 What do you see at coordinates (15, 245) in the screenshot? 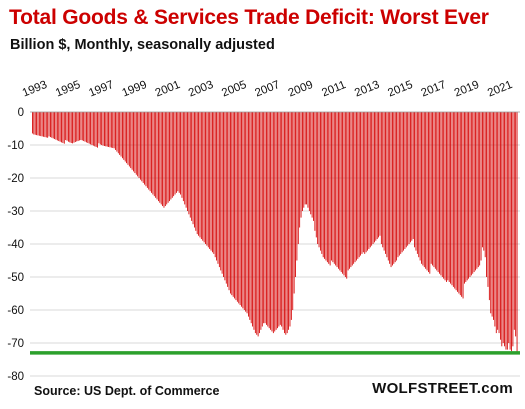
I see `y-tick-label: -40` at bounding box center [15, 245].